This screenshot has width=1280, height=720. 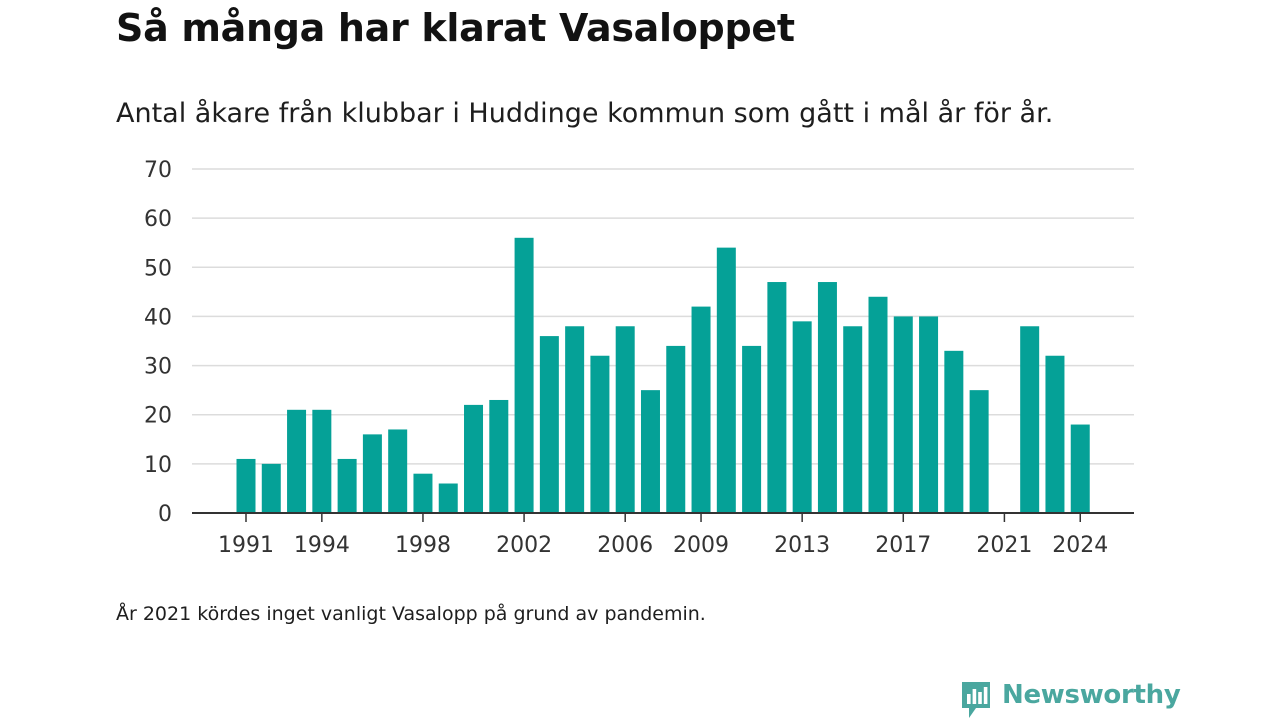 I want to click on y-tick-label: 20, so click(x=158, y=416).